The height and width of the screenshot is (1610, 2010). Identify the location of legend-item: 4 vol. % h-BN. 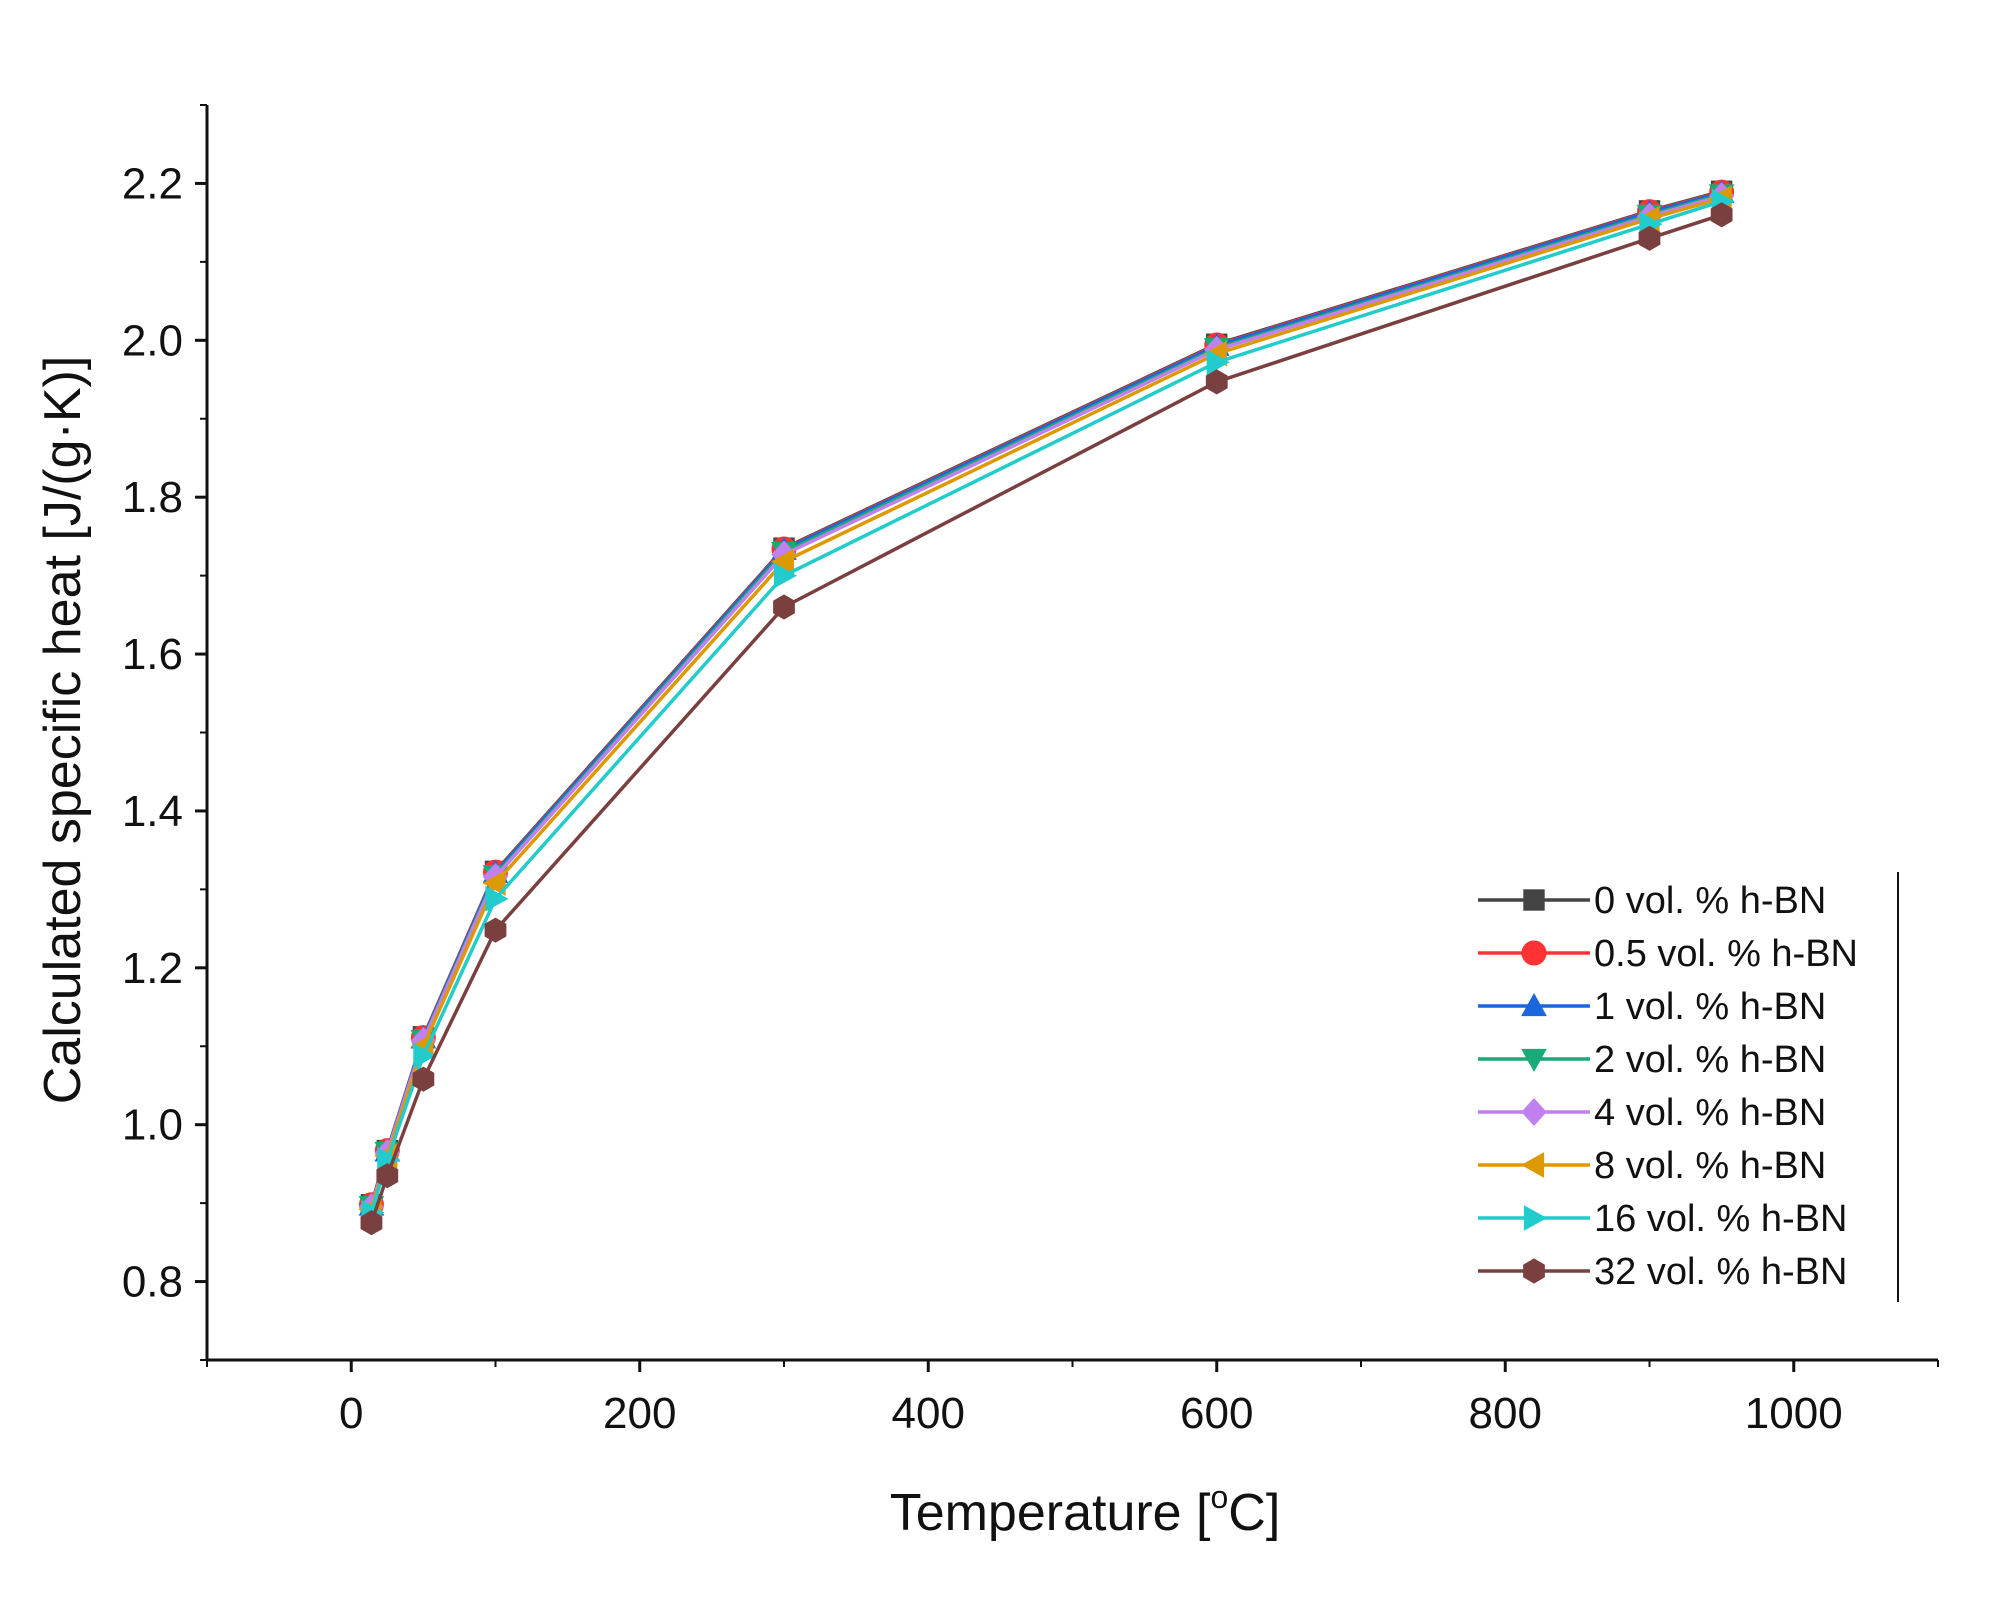
(1652, 1113).